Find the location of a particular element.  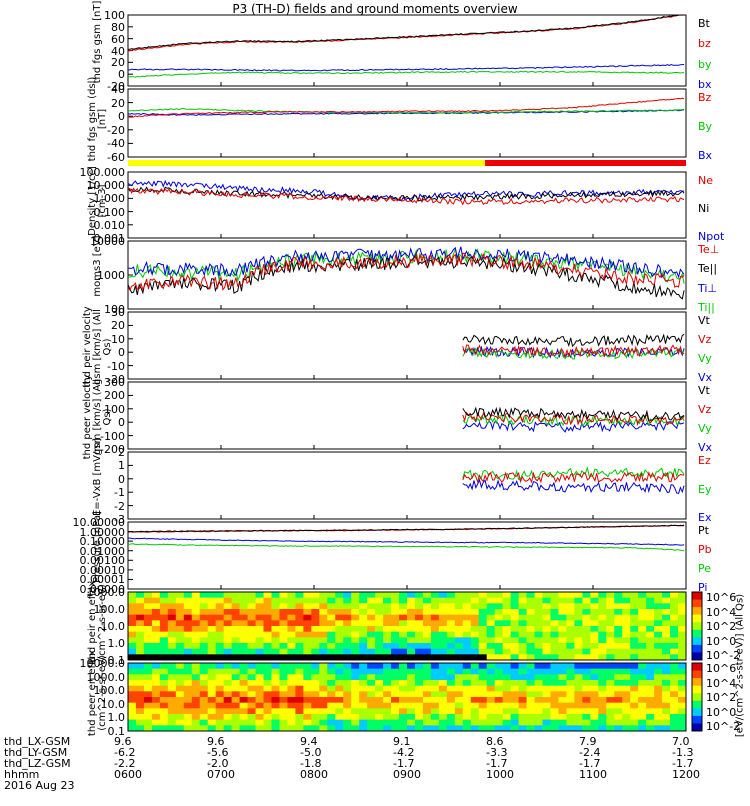

x-axis-value: -1.7 is located at coordinates (683, 763).